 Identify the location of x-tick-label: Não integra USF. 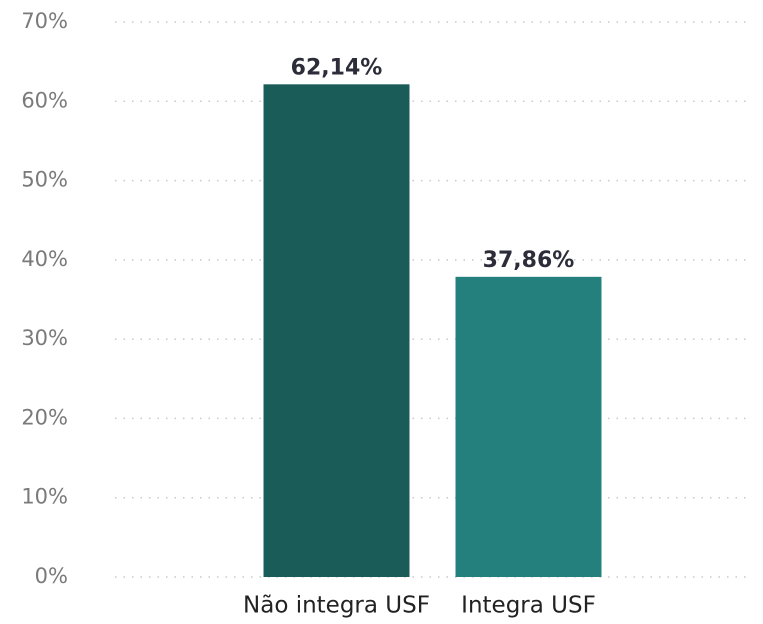
(336, 606).